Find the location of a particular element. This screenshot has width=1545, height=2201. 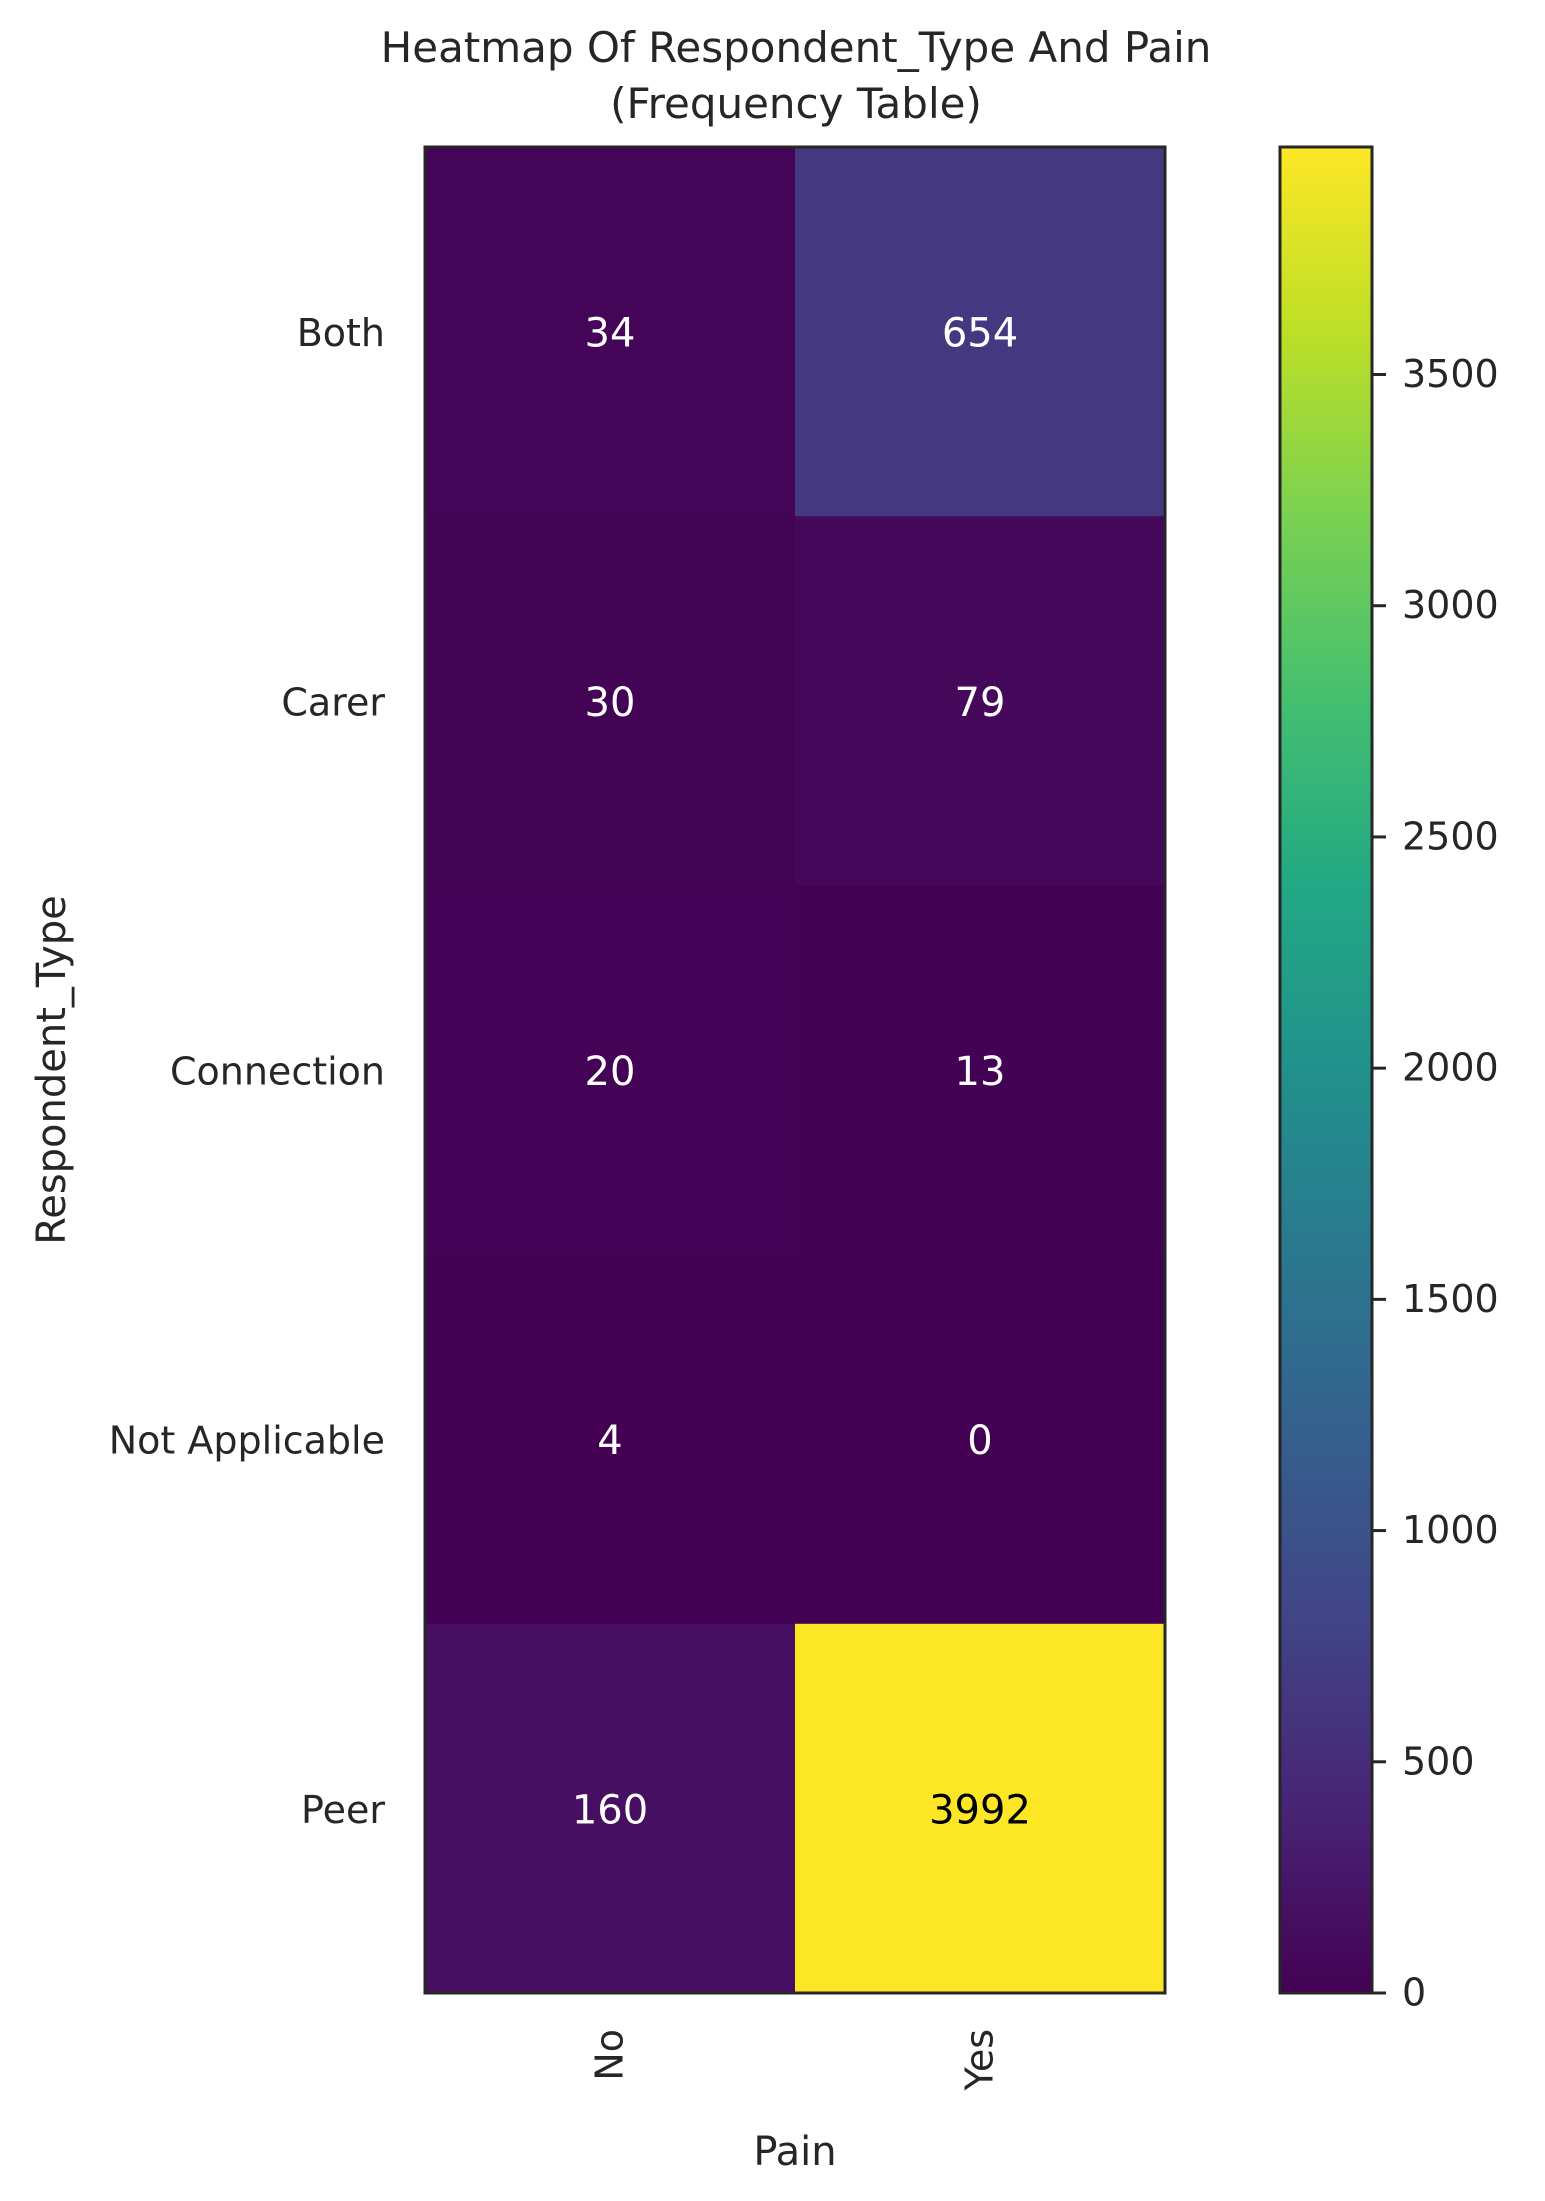

y-tick-label: Peer is located at coordinates (343, 1810).